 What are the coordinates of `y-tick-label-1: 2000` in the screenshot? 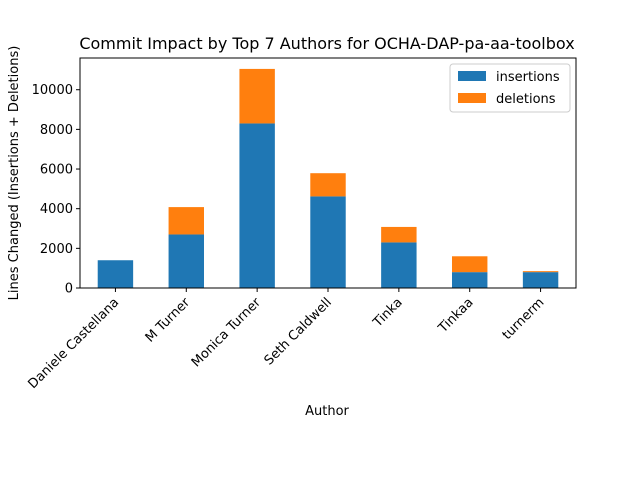 It's located at (56, 249).